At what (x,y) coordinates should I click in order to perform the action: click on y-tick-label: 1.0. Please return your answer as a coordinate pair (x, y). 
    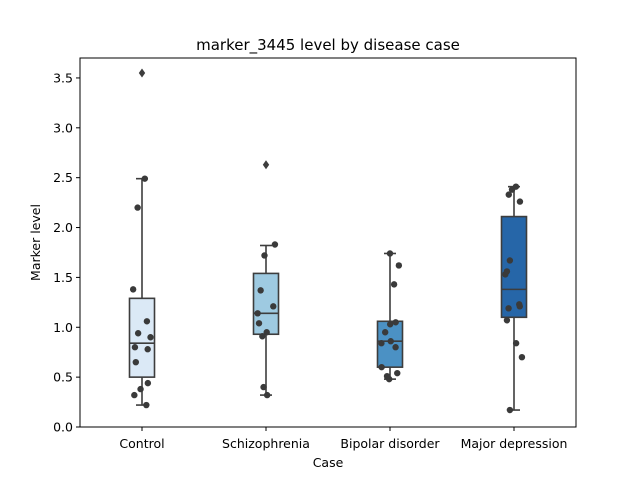
    Looking at the image, I should click on (63, 327).